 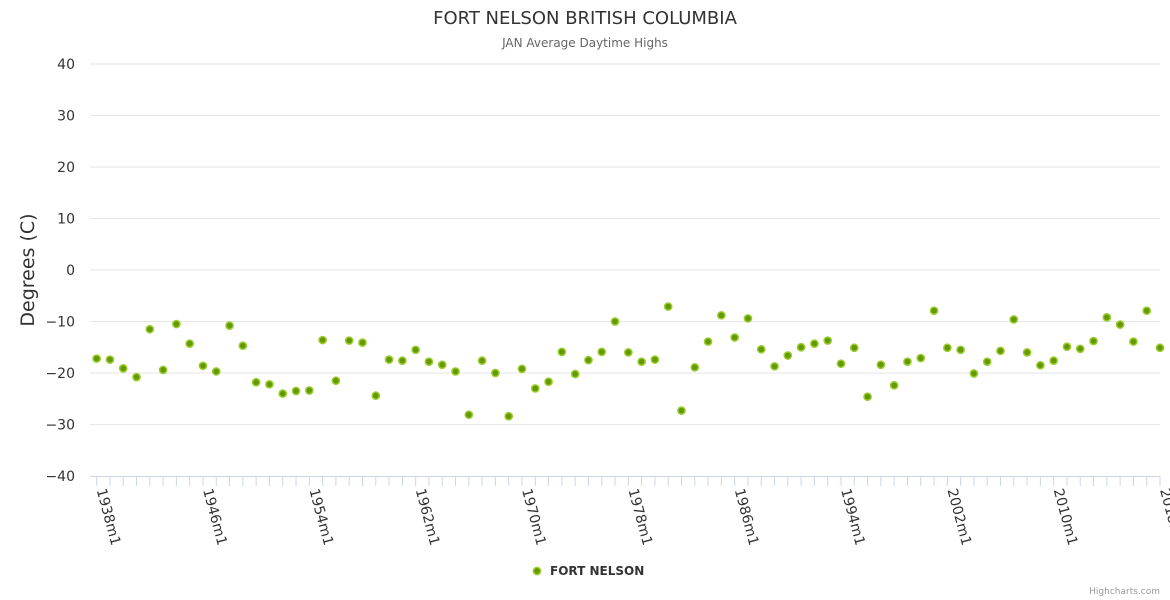 I want to click on y-tick-label: 40, so click(x=66, y=65).